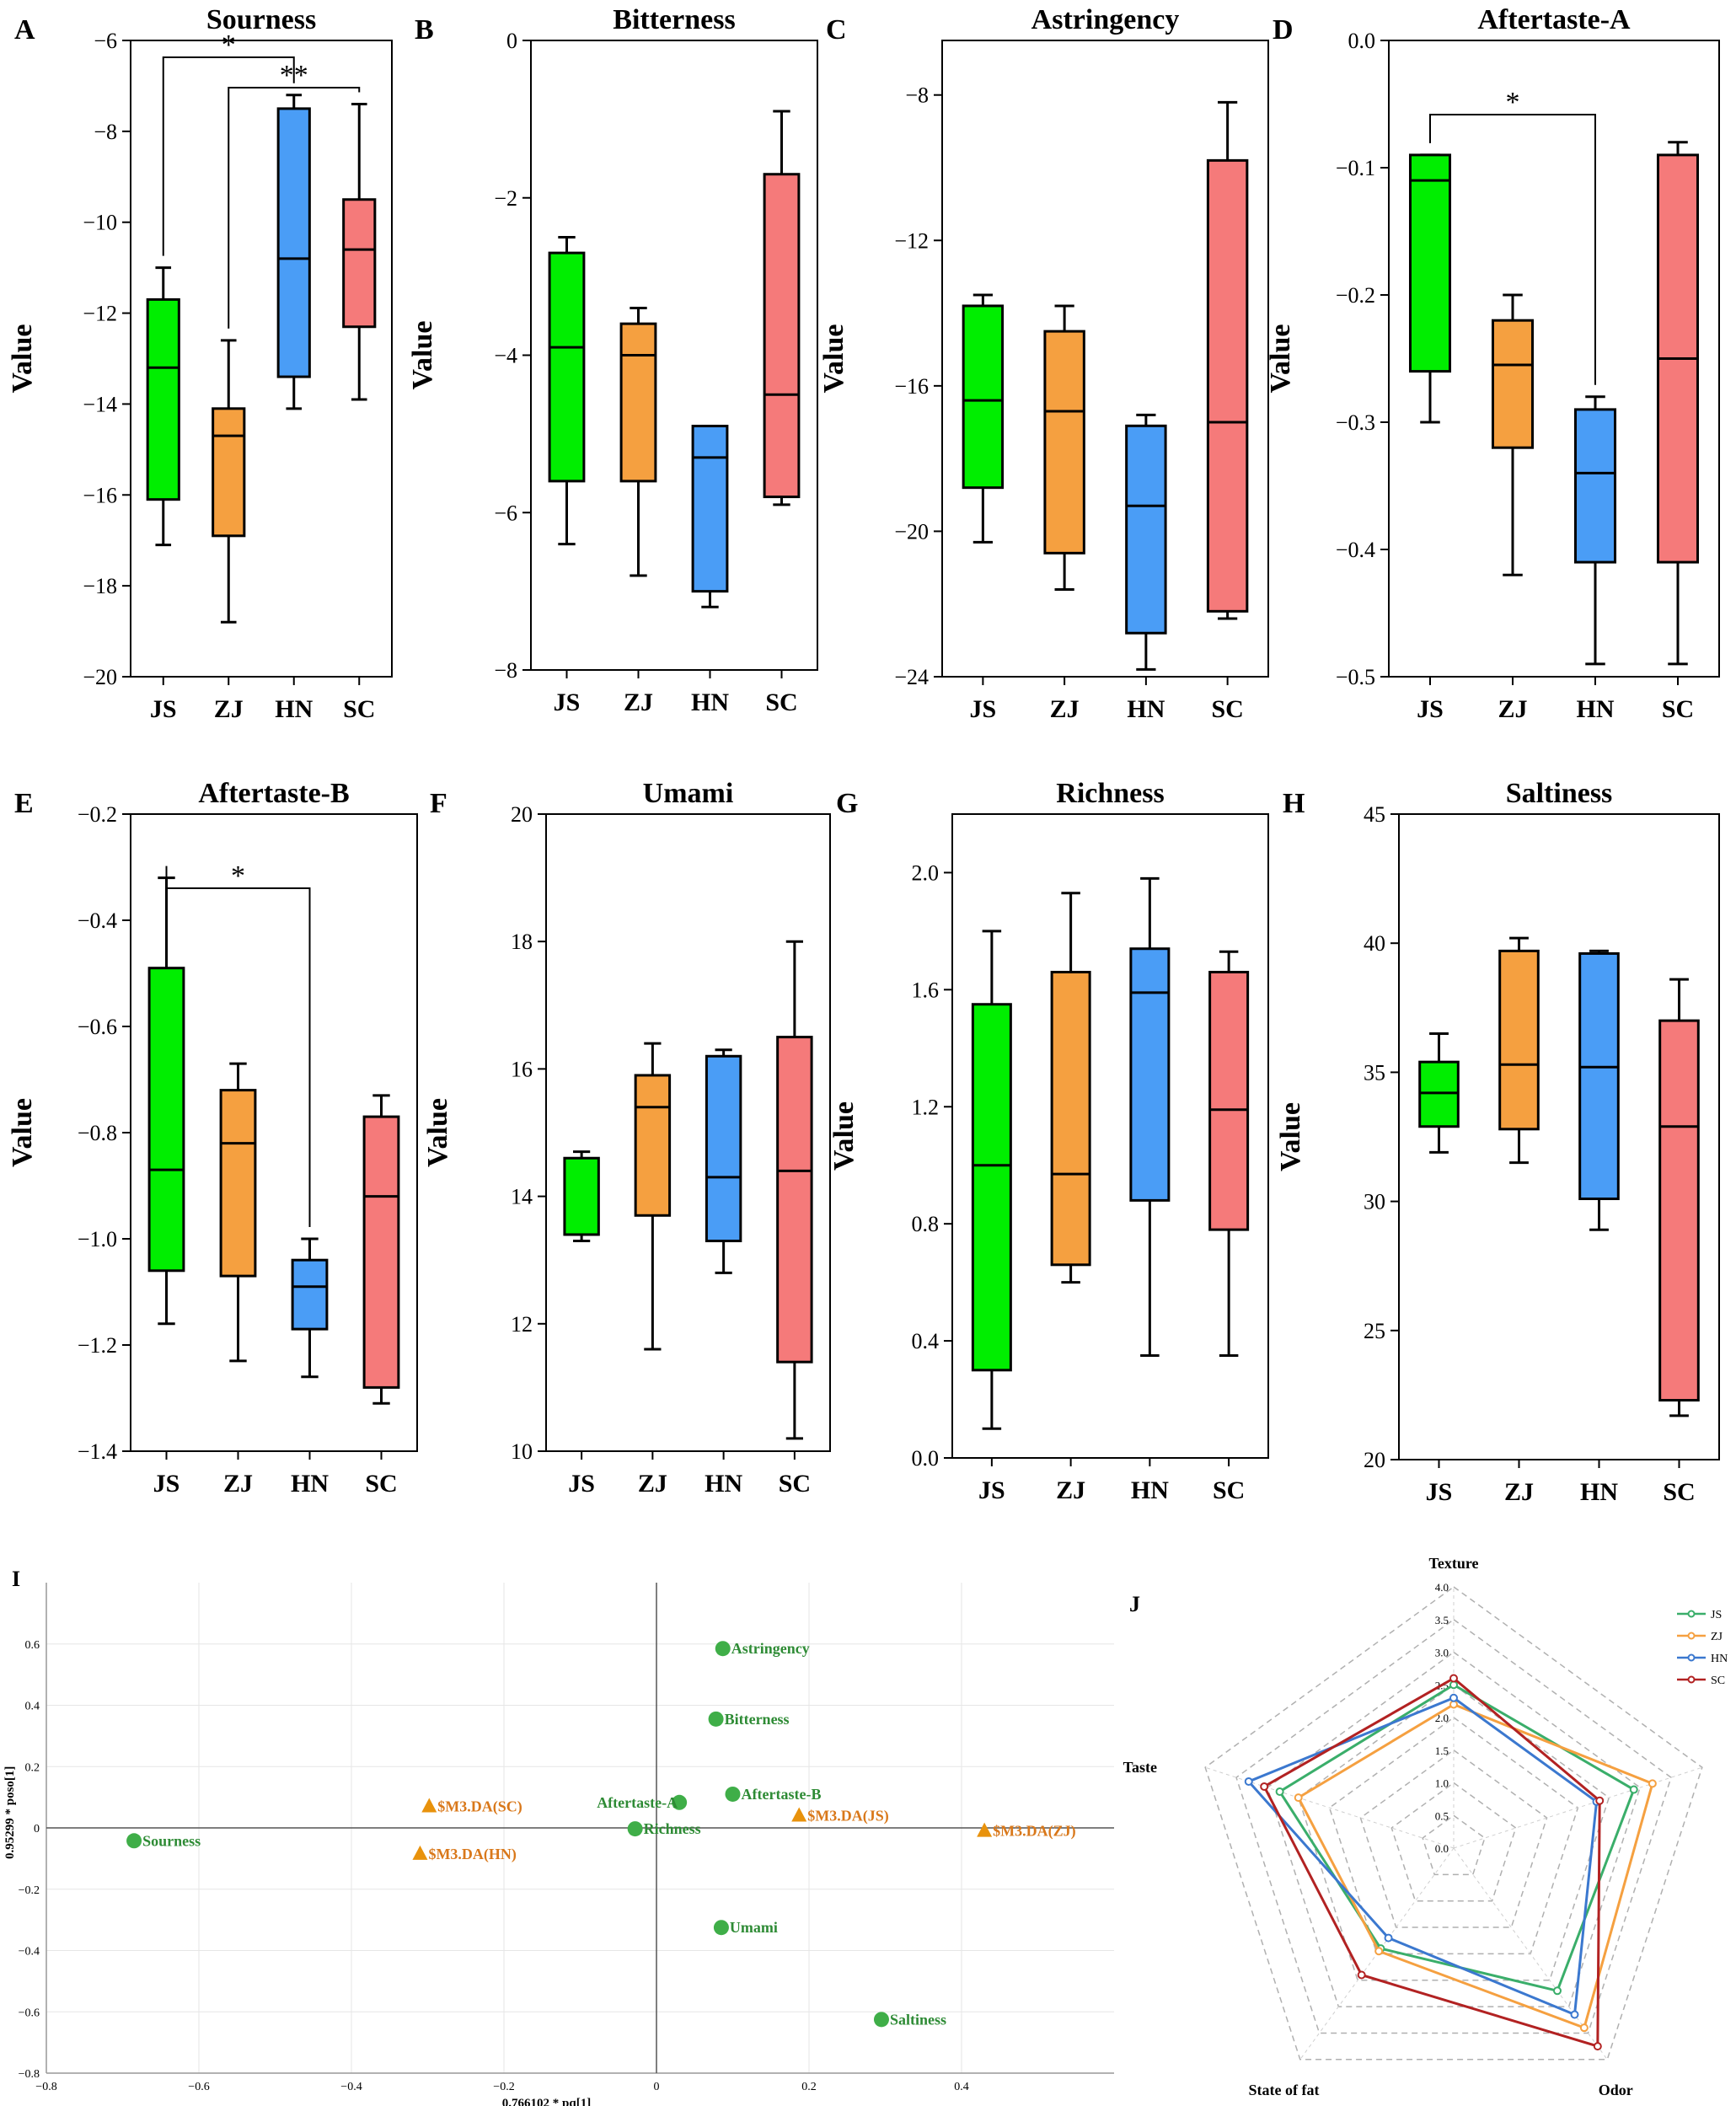 This screenshot has width=1736, height=2106. I want to click on radar-tick-label: 0.0, so click(1442, 1849).